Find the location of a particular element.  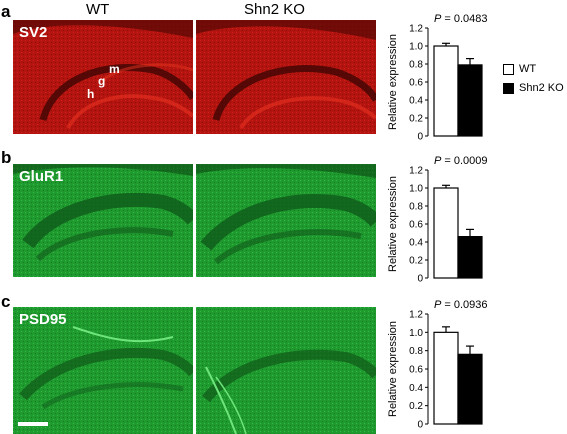

region-label-h: h is located at coordinates (91, 94).